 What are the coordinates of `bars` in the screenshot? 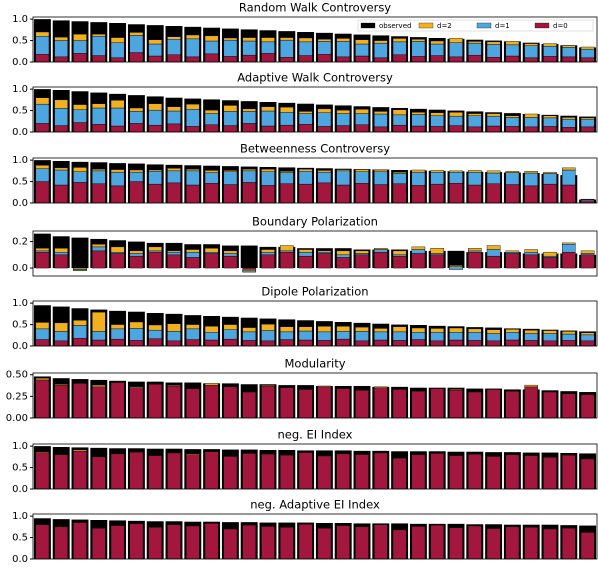 It's located at (315, 41).